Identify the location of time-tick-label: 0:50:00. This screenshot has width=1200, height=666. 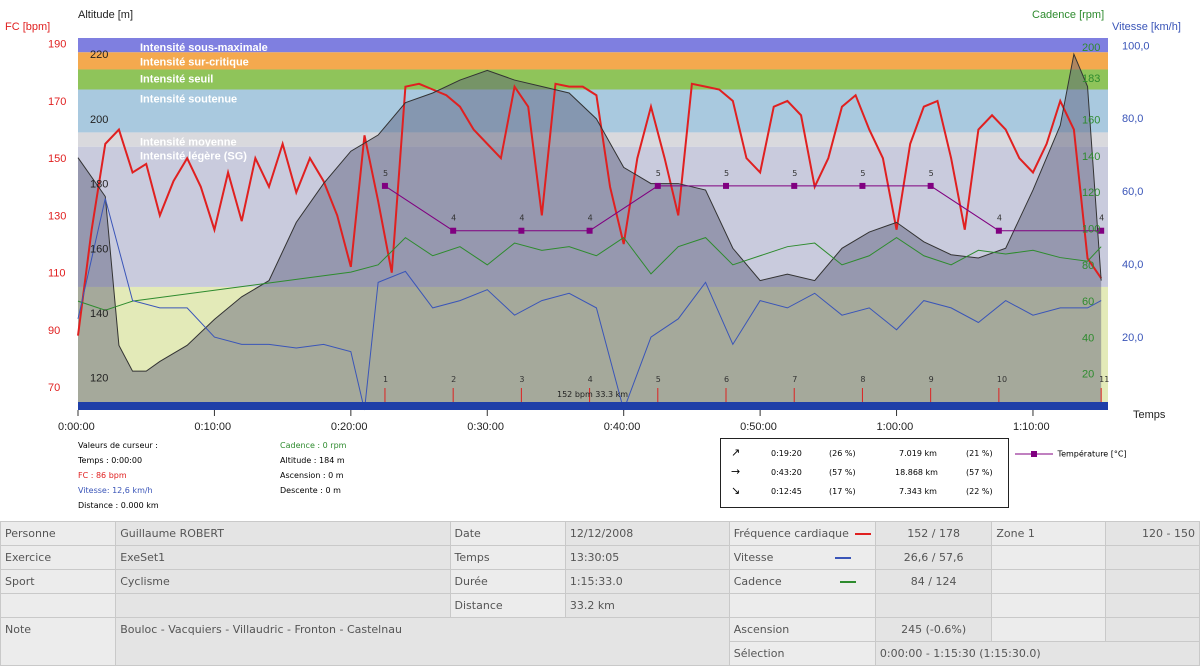
(758, 427).